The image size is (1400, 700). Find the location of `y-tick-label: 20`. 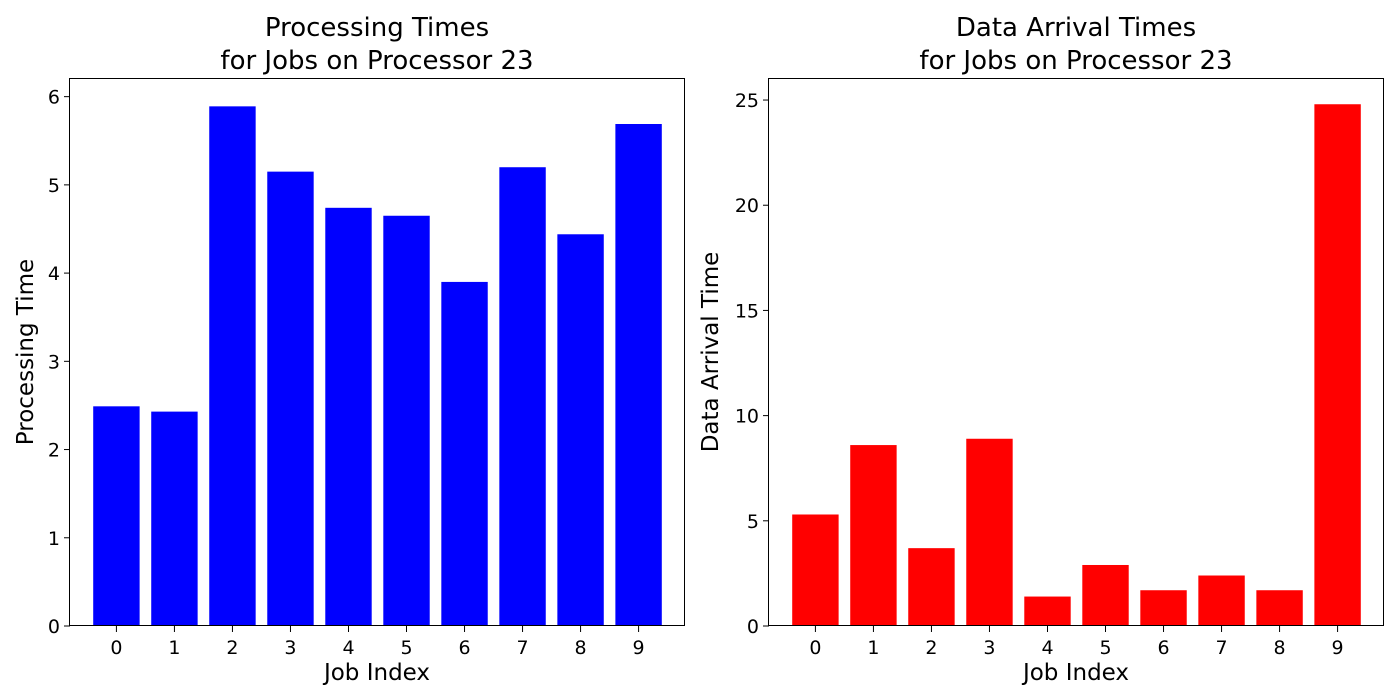

y-tick-label: 20 is located at coordinates (747, 206).